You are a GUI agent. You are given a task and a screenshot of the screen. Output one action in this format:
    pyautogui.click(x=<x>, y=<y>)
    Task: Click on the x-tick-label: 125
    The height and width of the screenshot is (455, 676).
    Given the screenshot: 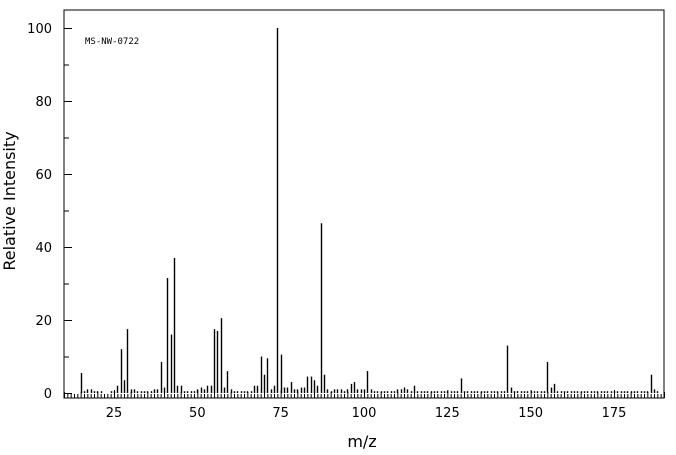 What is the action you would take?
    pyautogui.click(x=447, y=413)
    